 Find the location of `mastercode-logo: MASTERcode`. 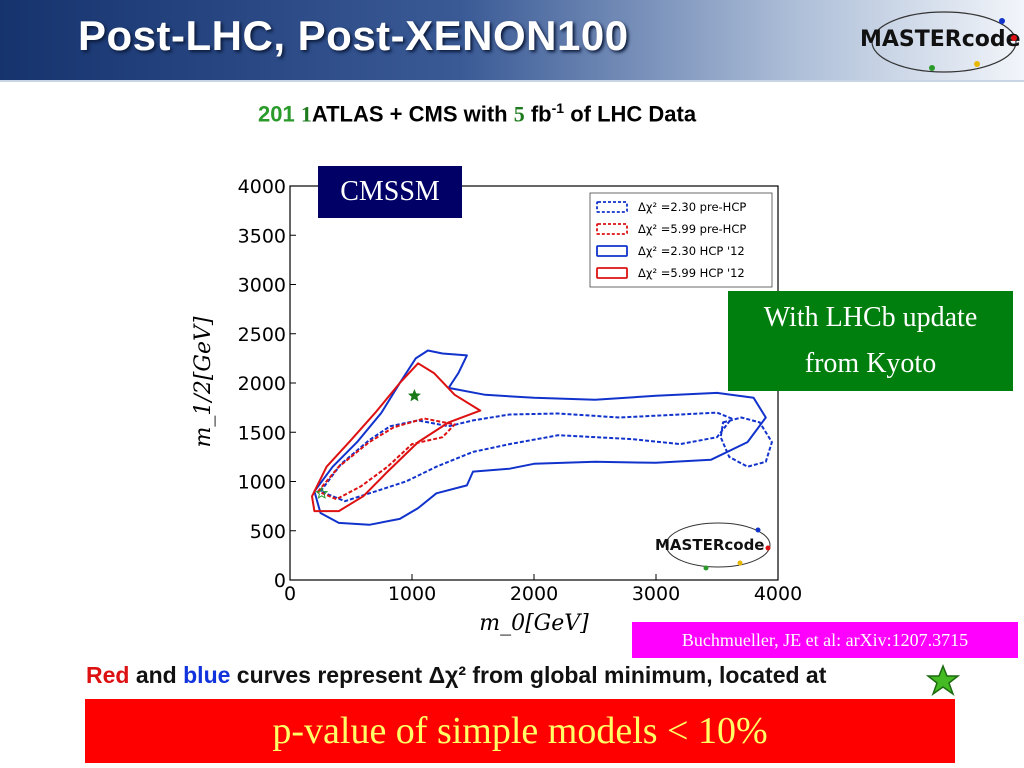

mastercode-logo: MASTERcode is located at coordinates (940, 42).